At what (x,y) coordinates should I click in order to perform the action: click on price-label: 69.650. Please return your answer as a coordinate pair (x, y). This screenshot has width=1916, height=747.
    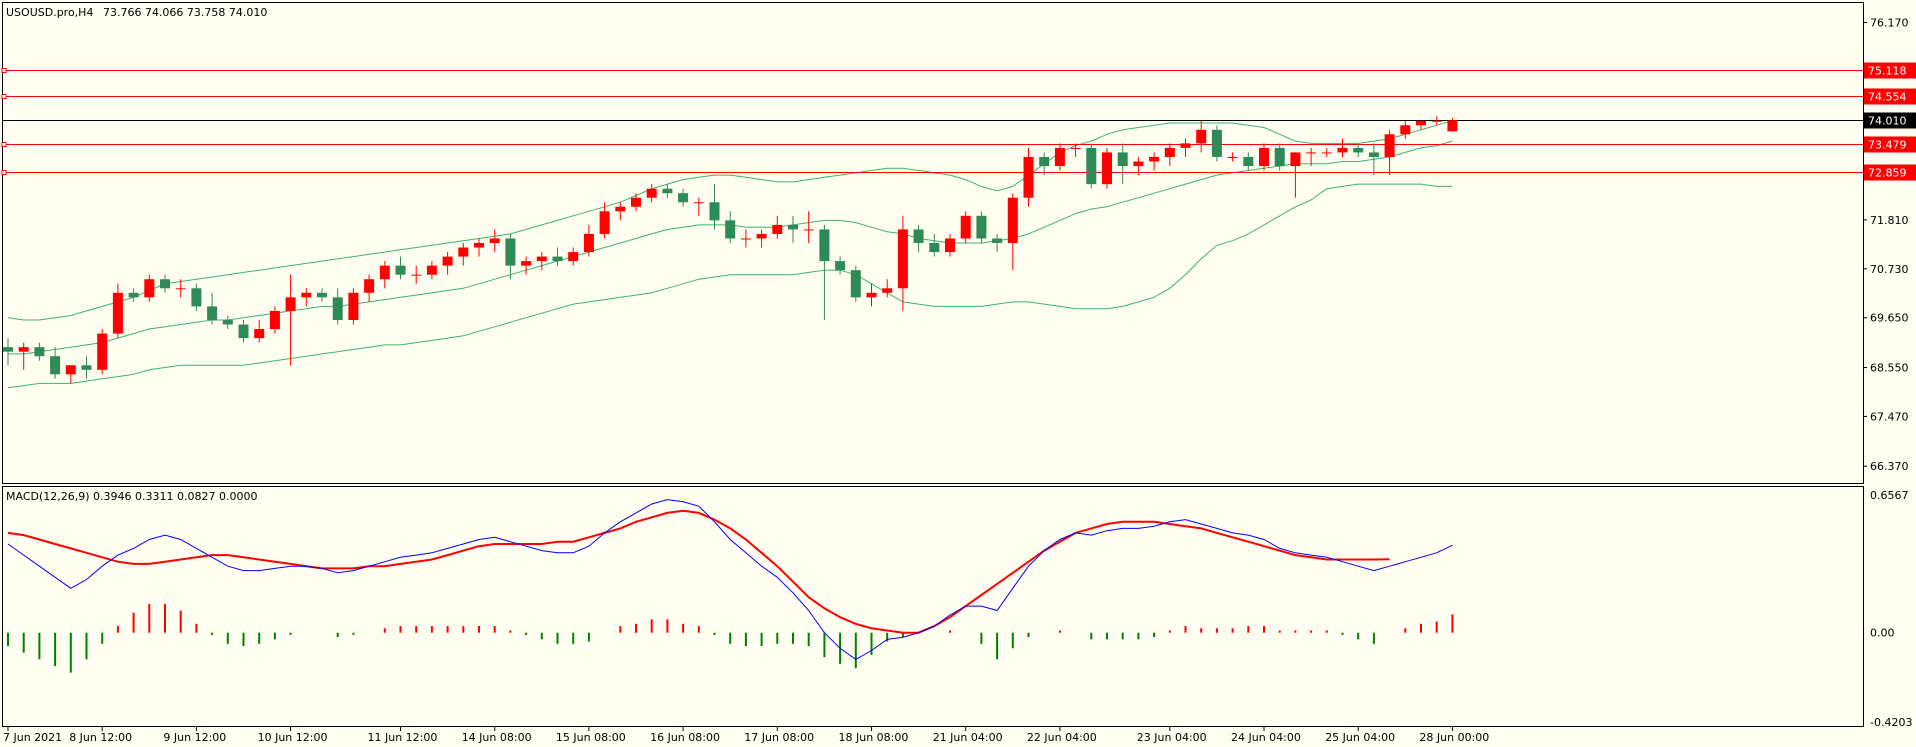
    Looking at the image, I should click on (1889, 318).